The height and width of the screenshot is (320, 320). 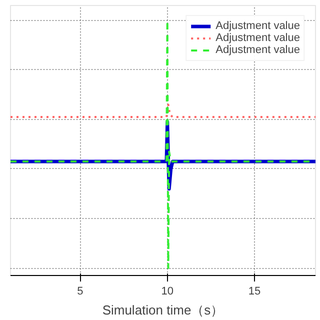 What do you see at coordinates (163, 310) in the screenshot?
I see `x-axis-title: Simulation time（s）` at bounding box center [163, 310].